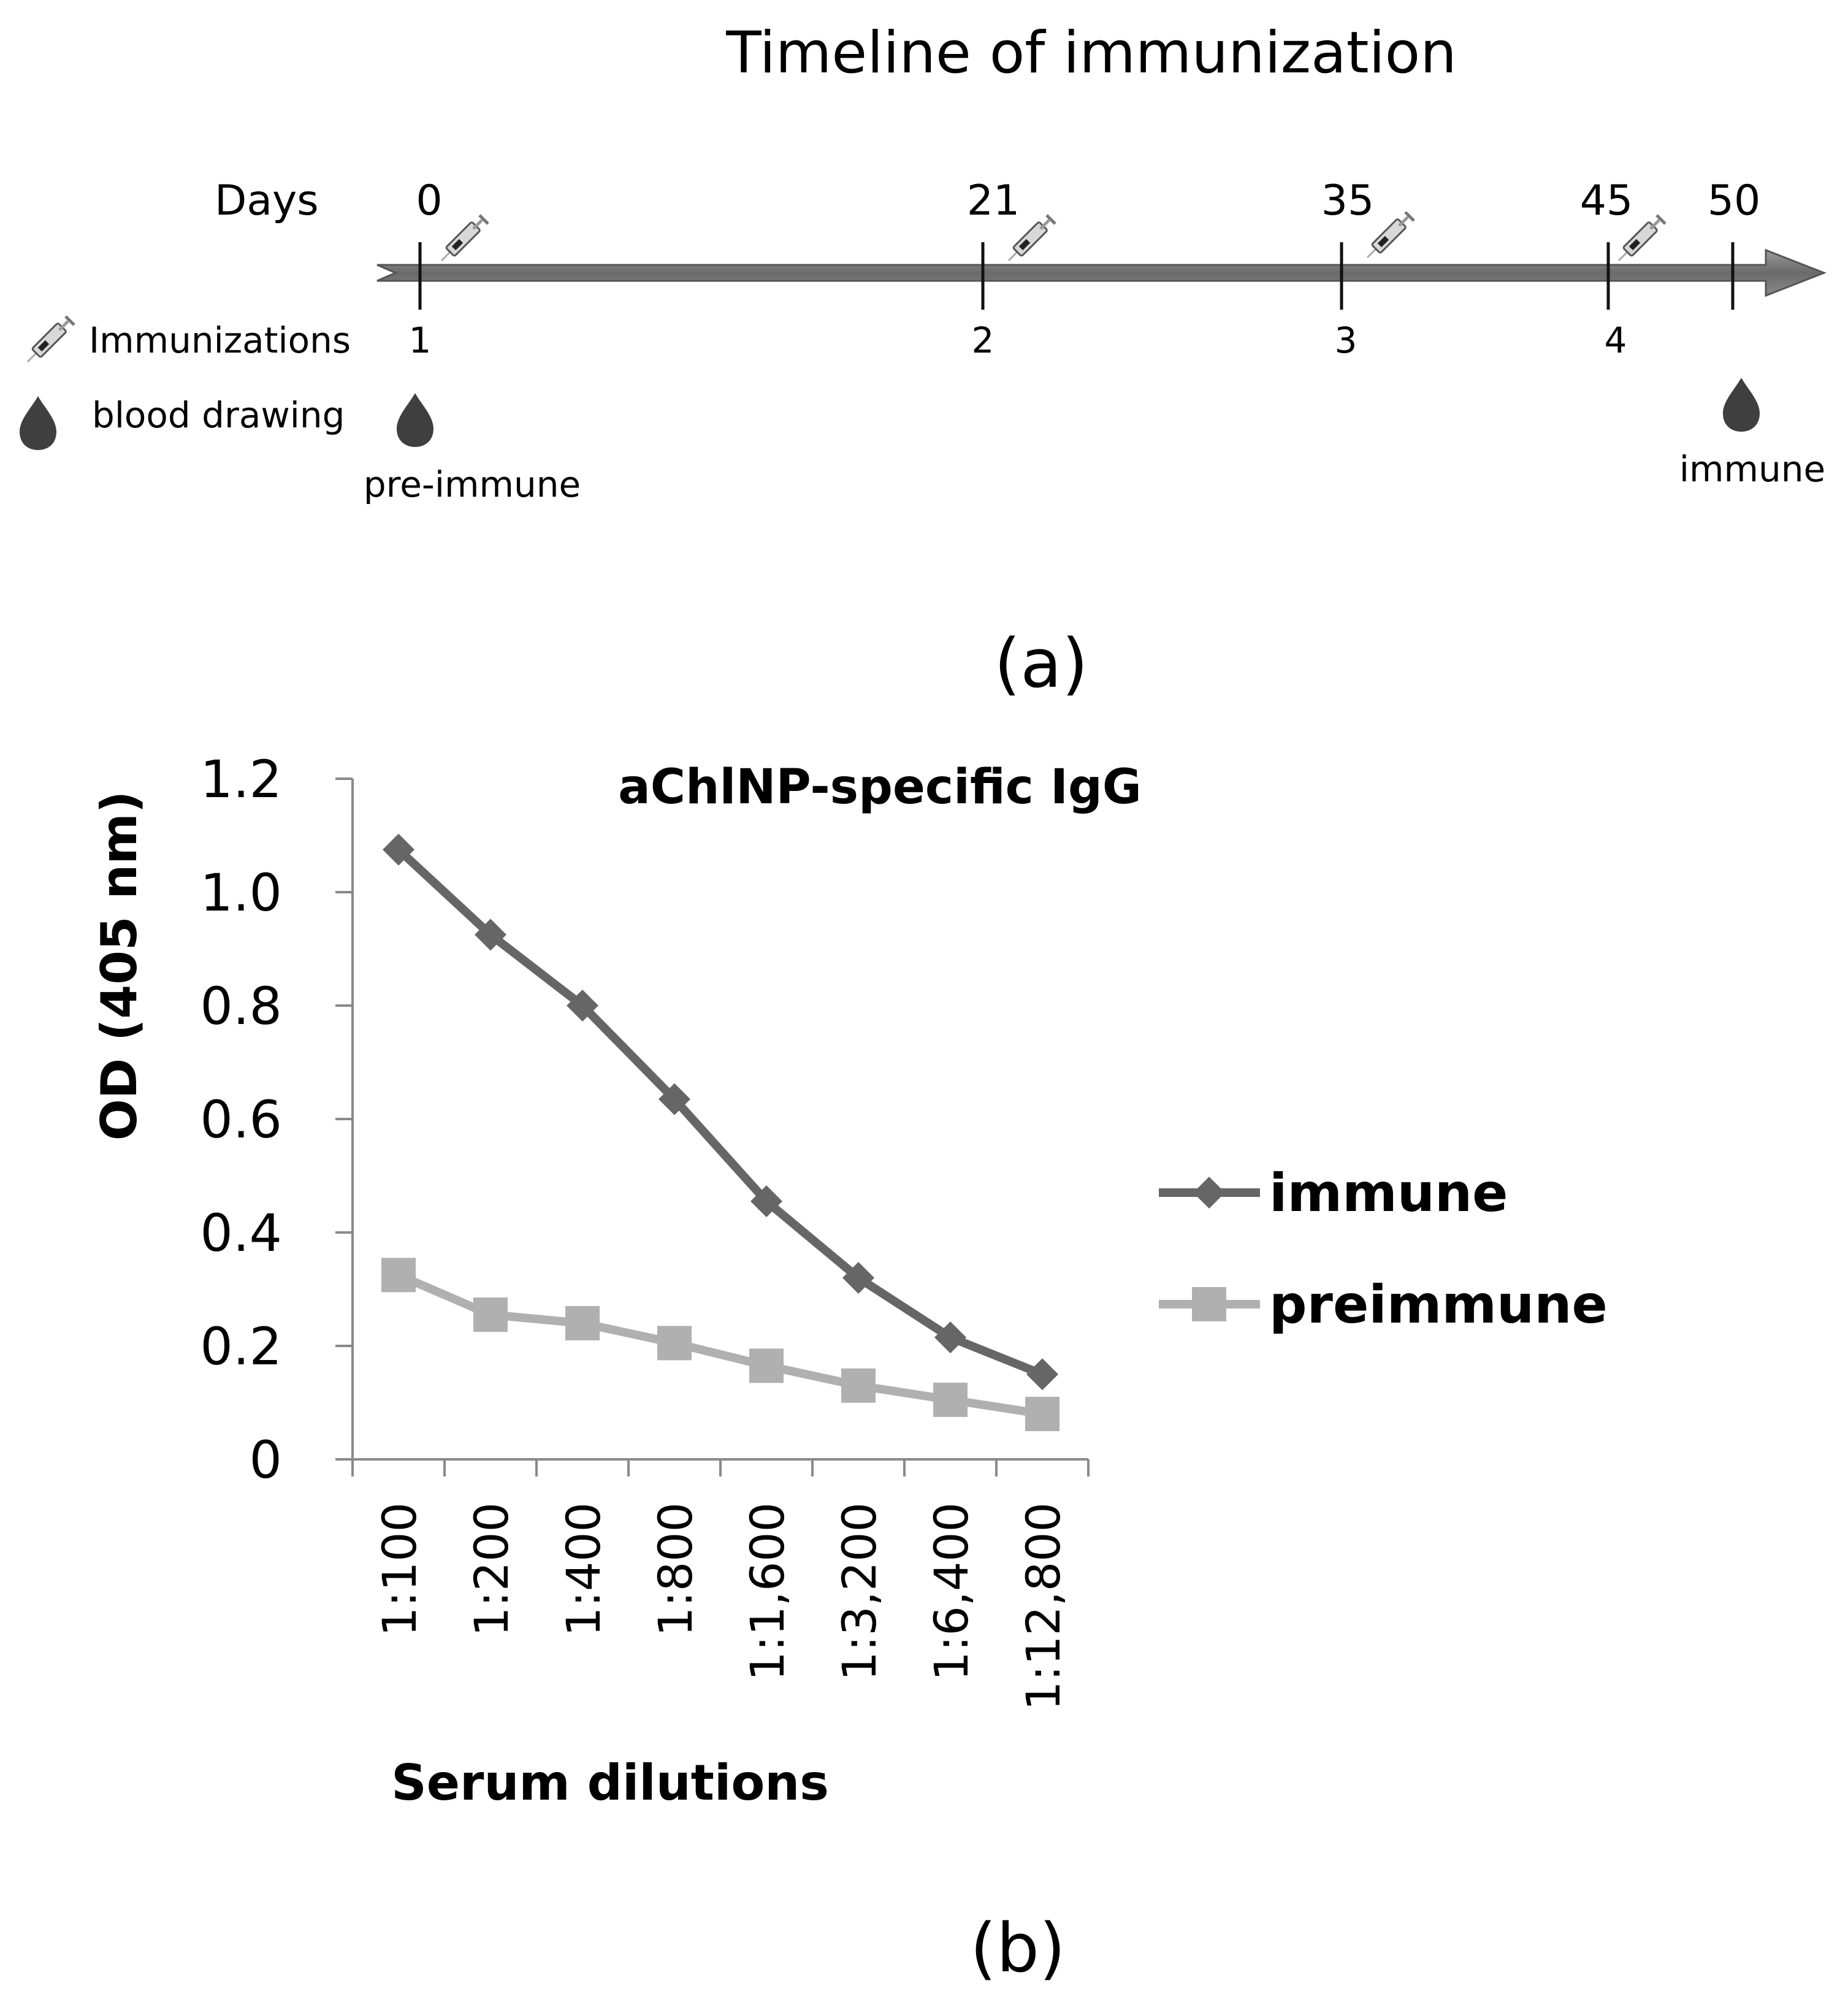 Image resolution: width=1848 pixels, height=2002 pixels. What do you see at coordinates (1346, 340) in the screenshot?
I see `immunization-number: 3` at bounding box center [1346, 340].